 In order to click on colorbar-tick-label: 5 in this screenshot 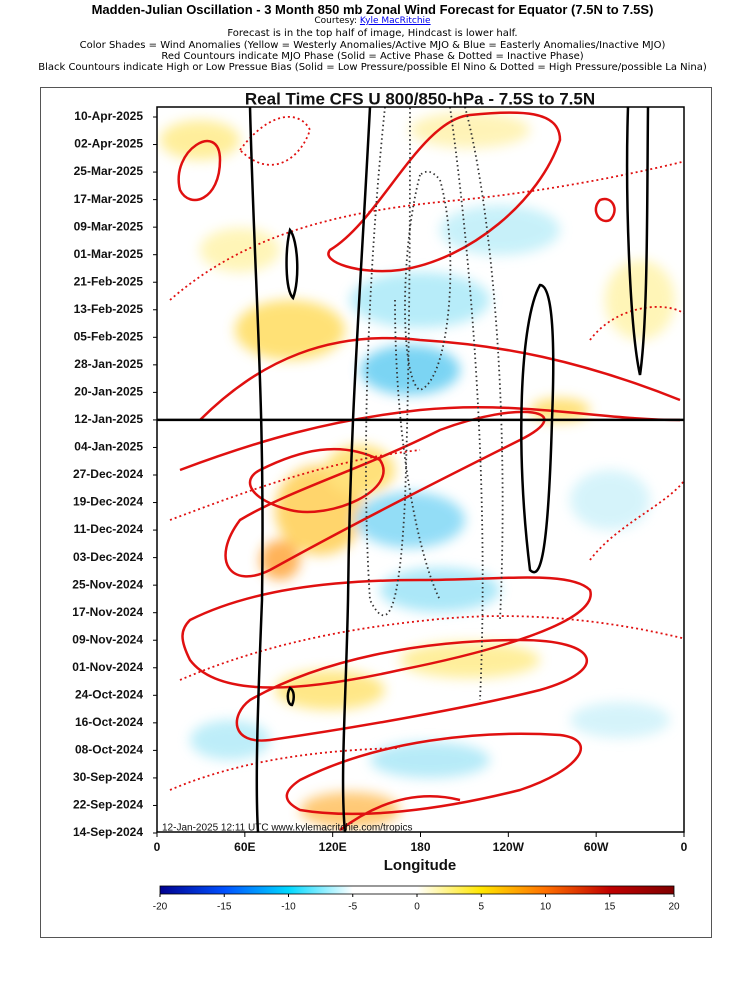, I will do `click(481, 907)`.